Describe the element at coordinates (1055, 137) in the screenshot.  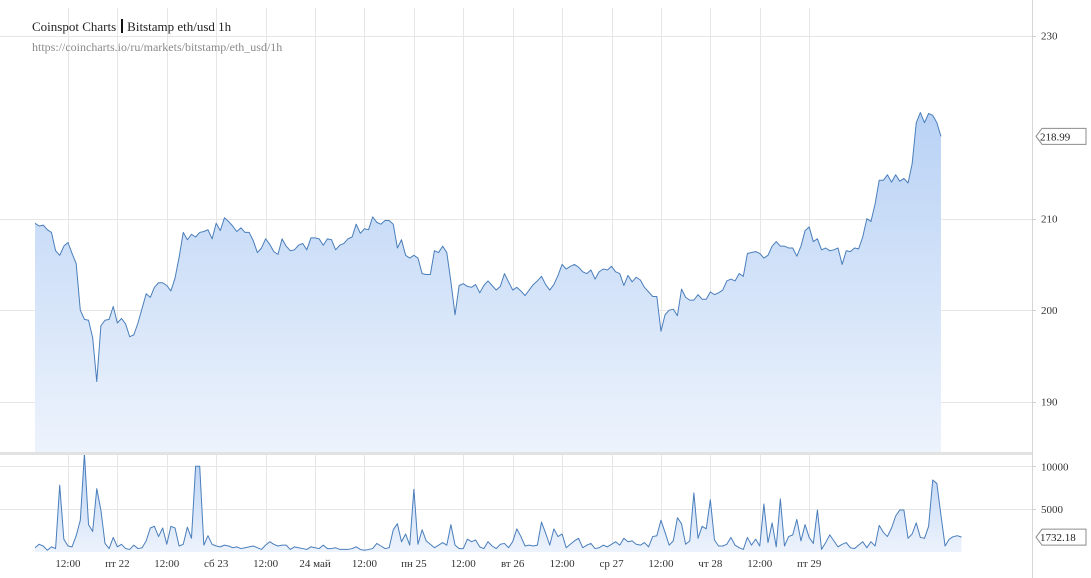
I see `price-last-value-text: 218.99` at that location.